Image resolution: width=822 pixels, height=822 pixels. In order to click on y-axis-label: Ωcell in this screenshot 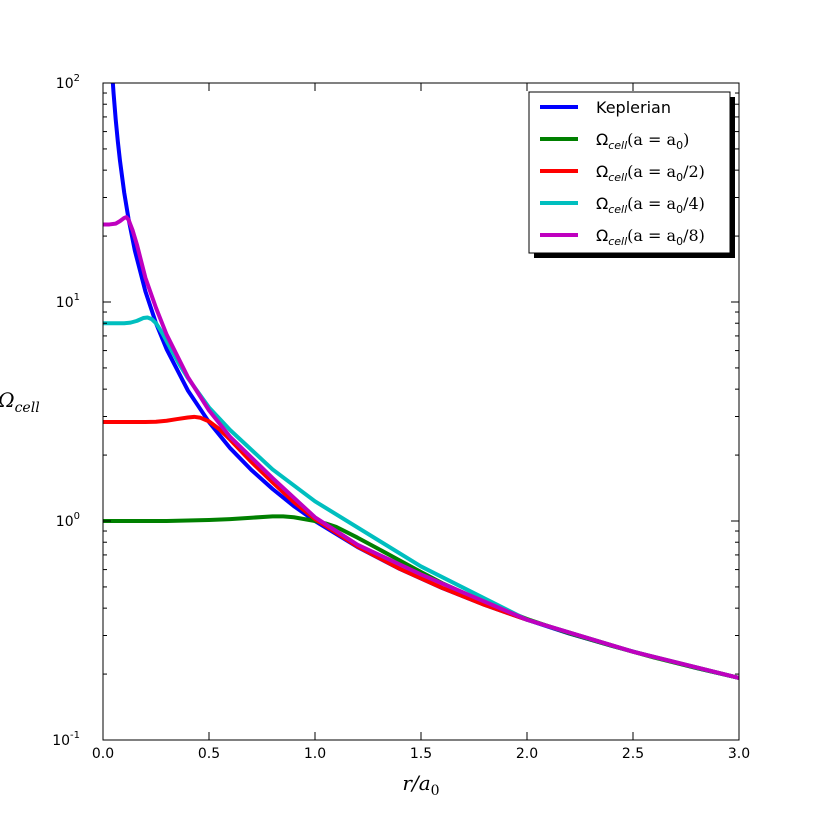, I will do `click(20, 402)`.